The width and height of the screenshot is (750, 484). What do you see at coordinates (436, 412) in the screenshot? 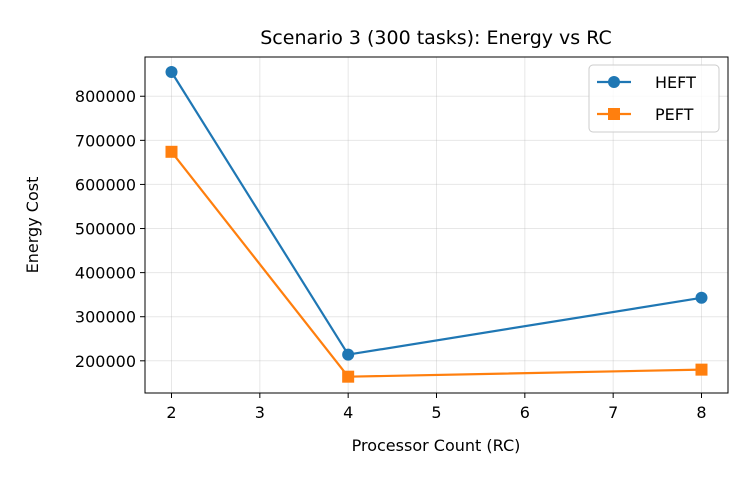
I see `x-tick-label: 5` at bounding box center [436, 412].